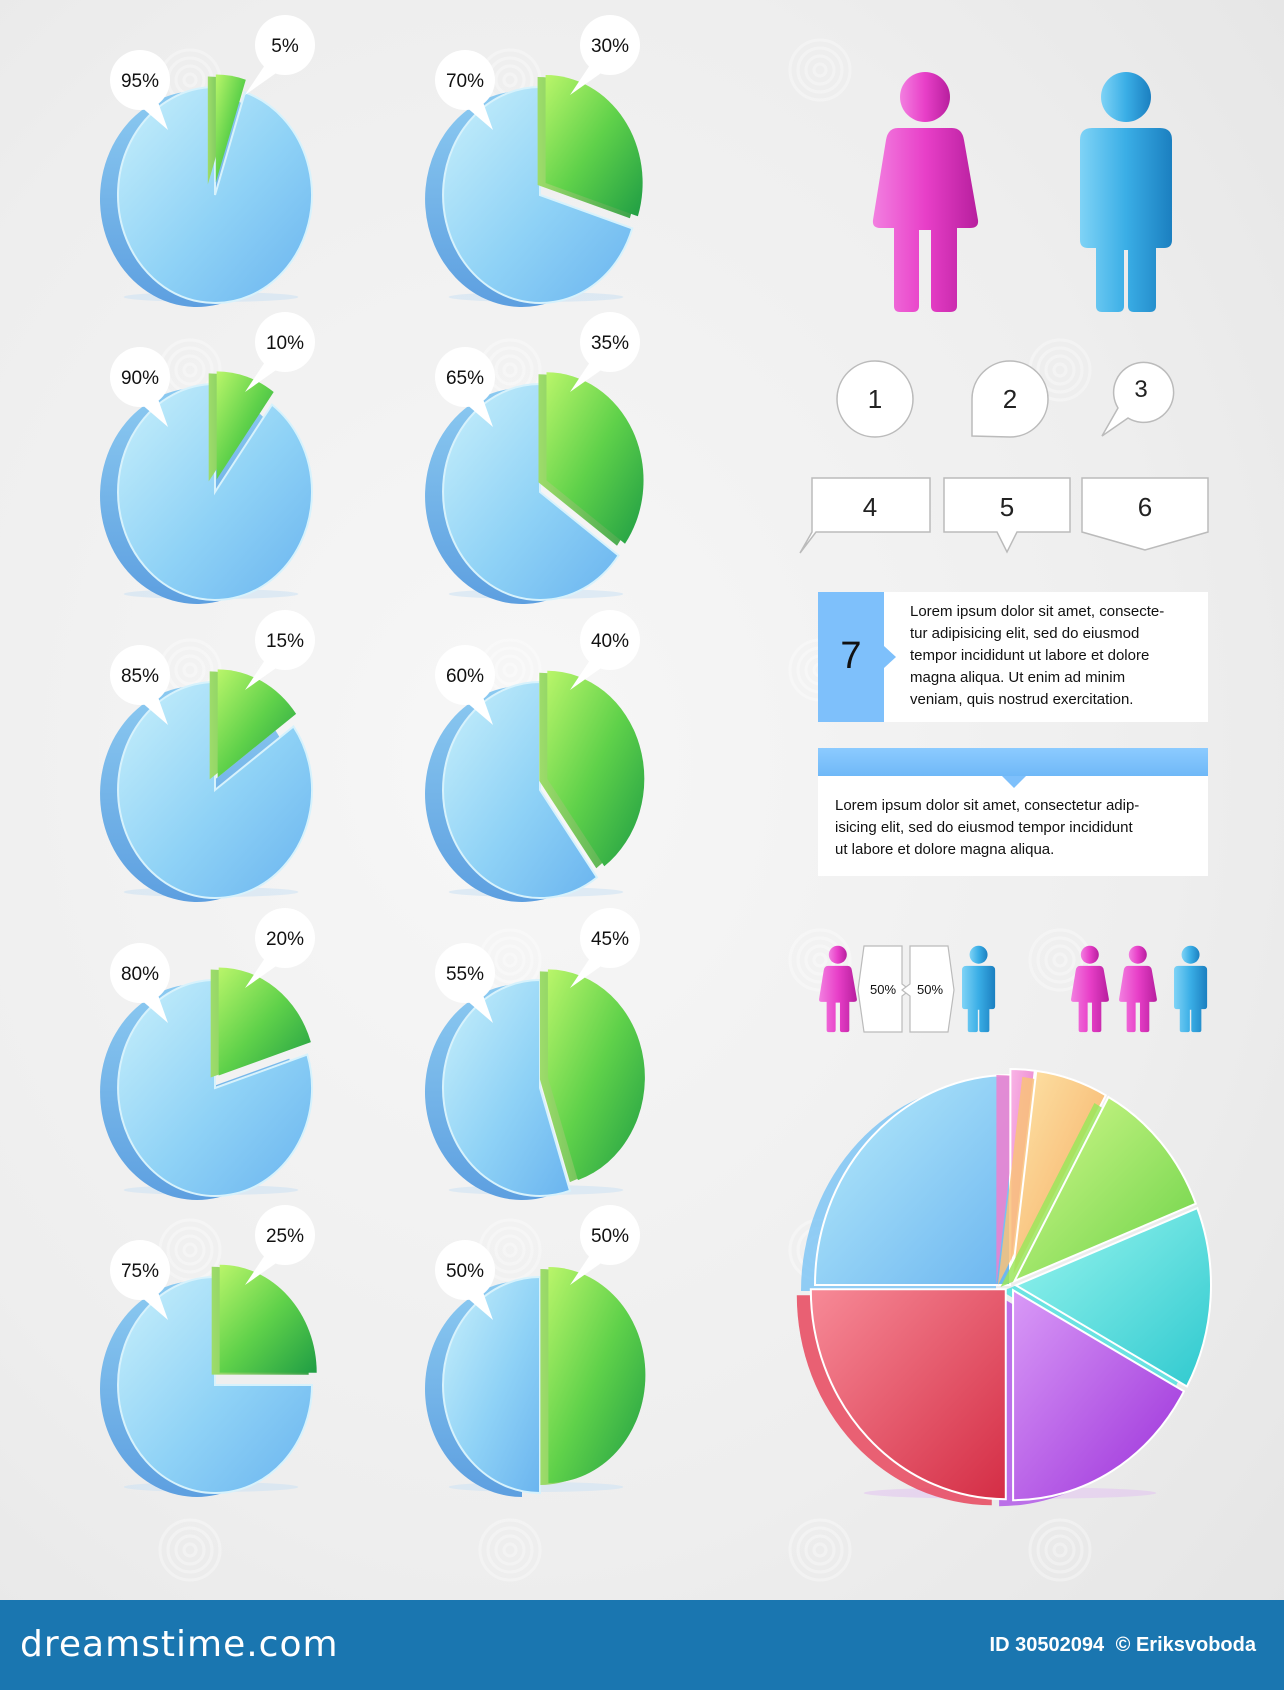  I want to click on data-label-green-text: 5%, so click(285, 46).